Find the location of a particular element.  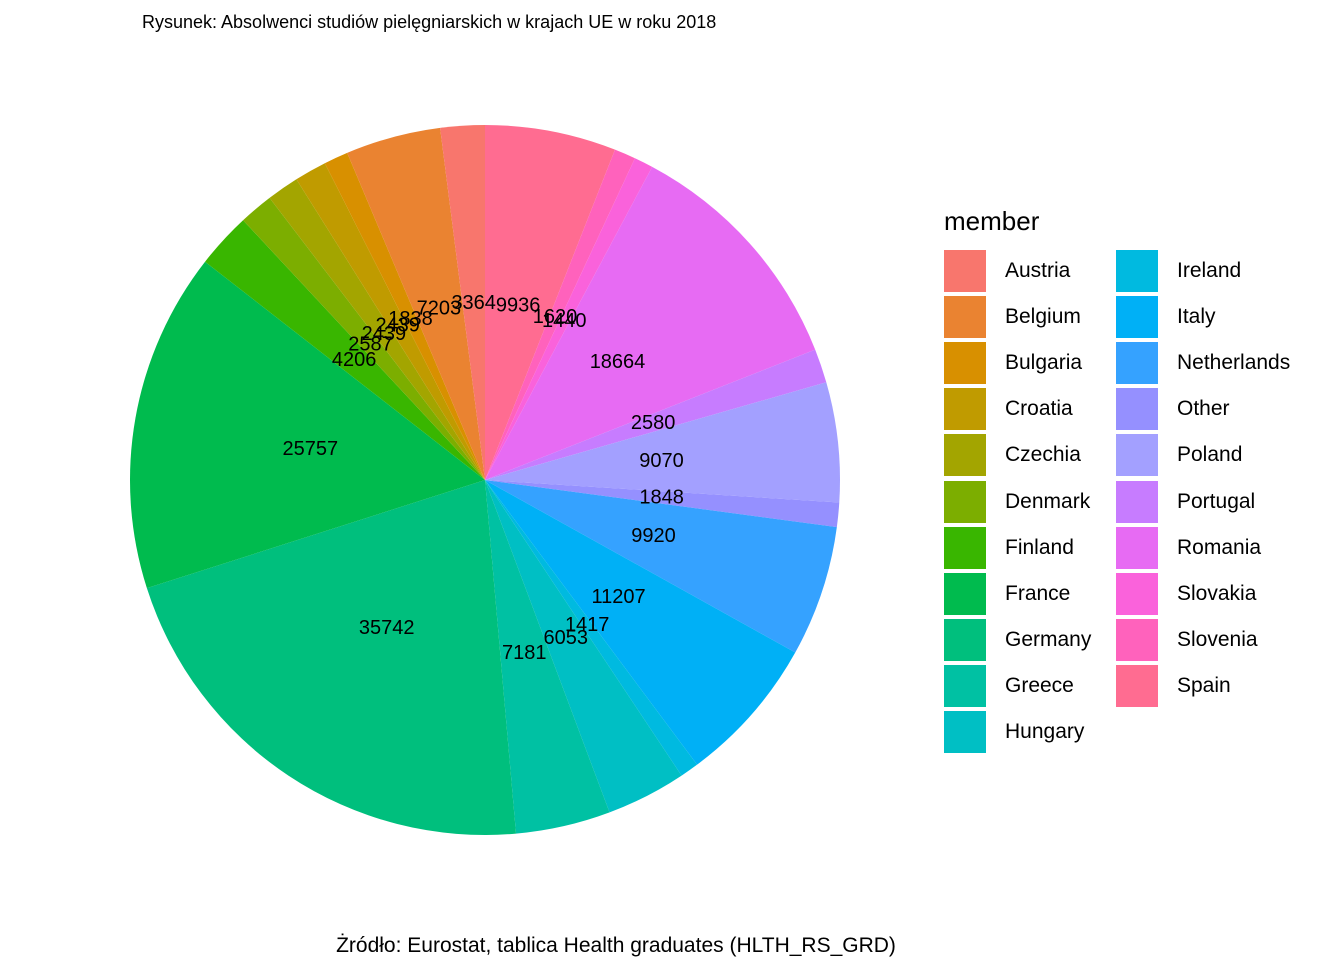

pie-slice-czechia is located at coordinates (377, 329).